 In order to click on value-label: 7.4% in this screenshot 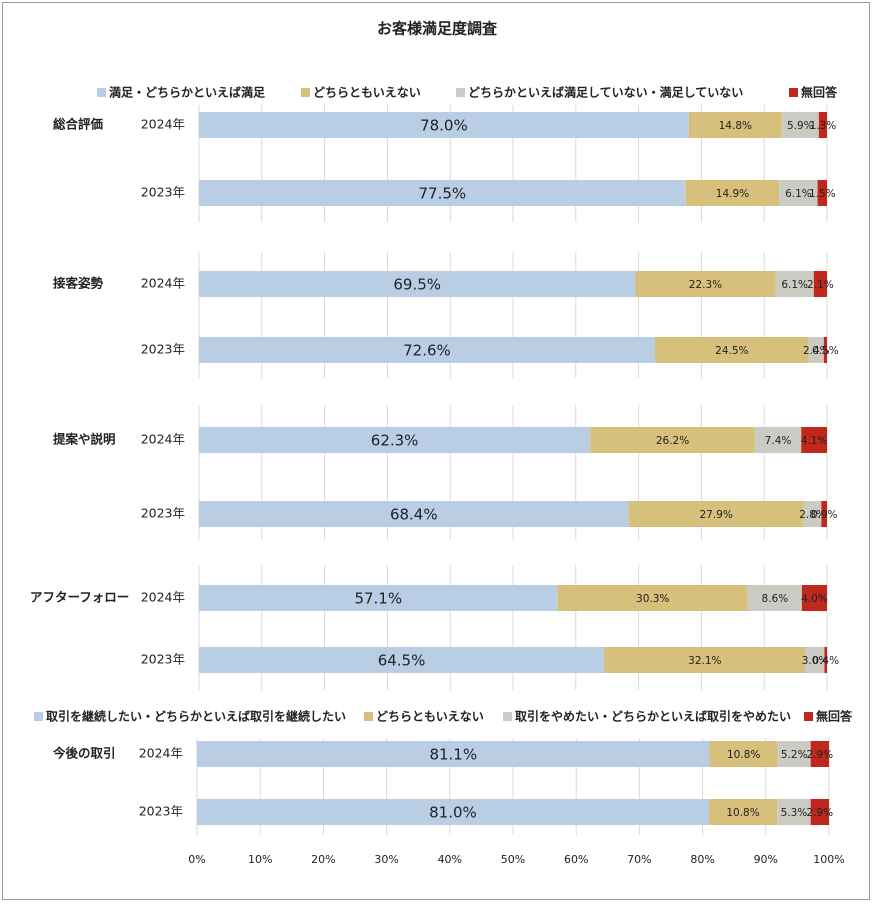, I will do `click(778, 441)`.